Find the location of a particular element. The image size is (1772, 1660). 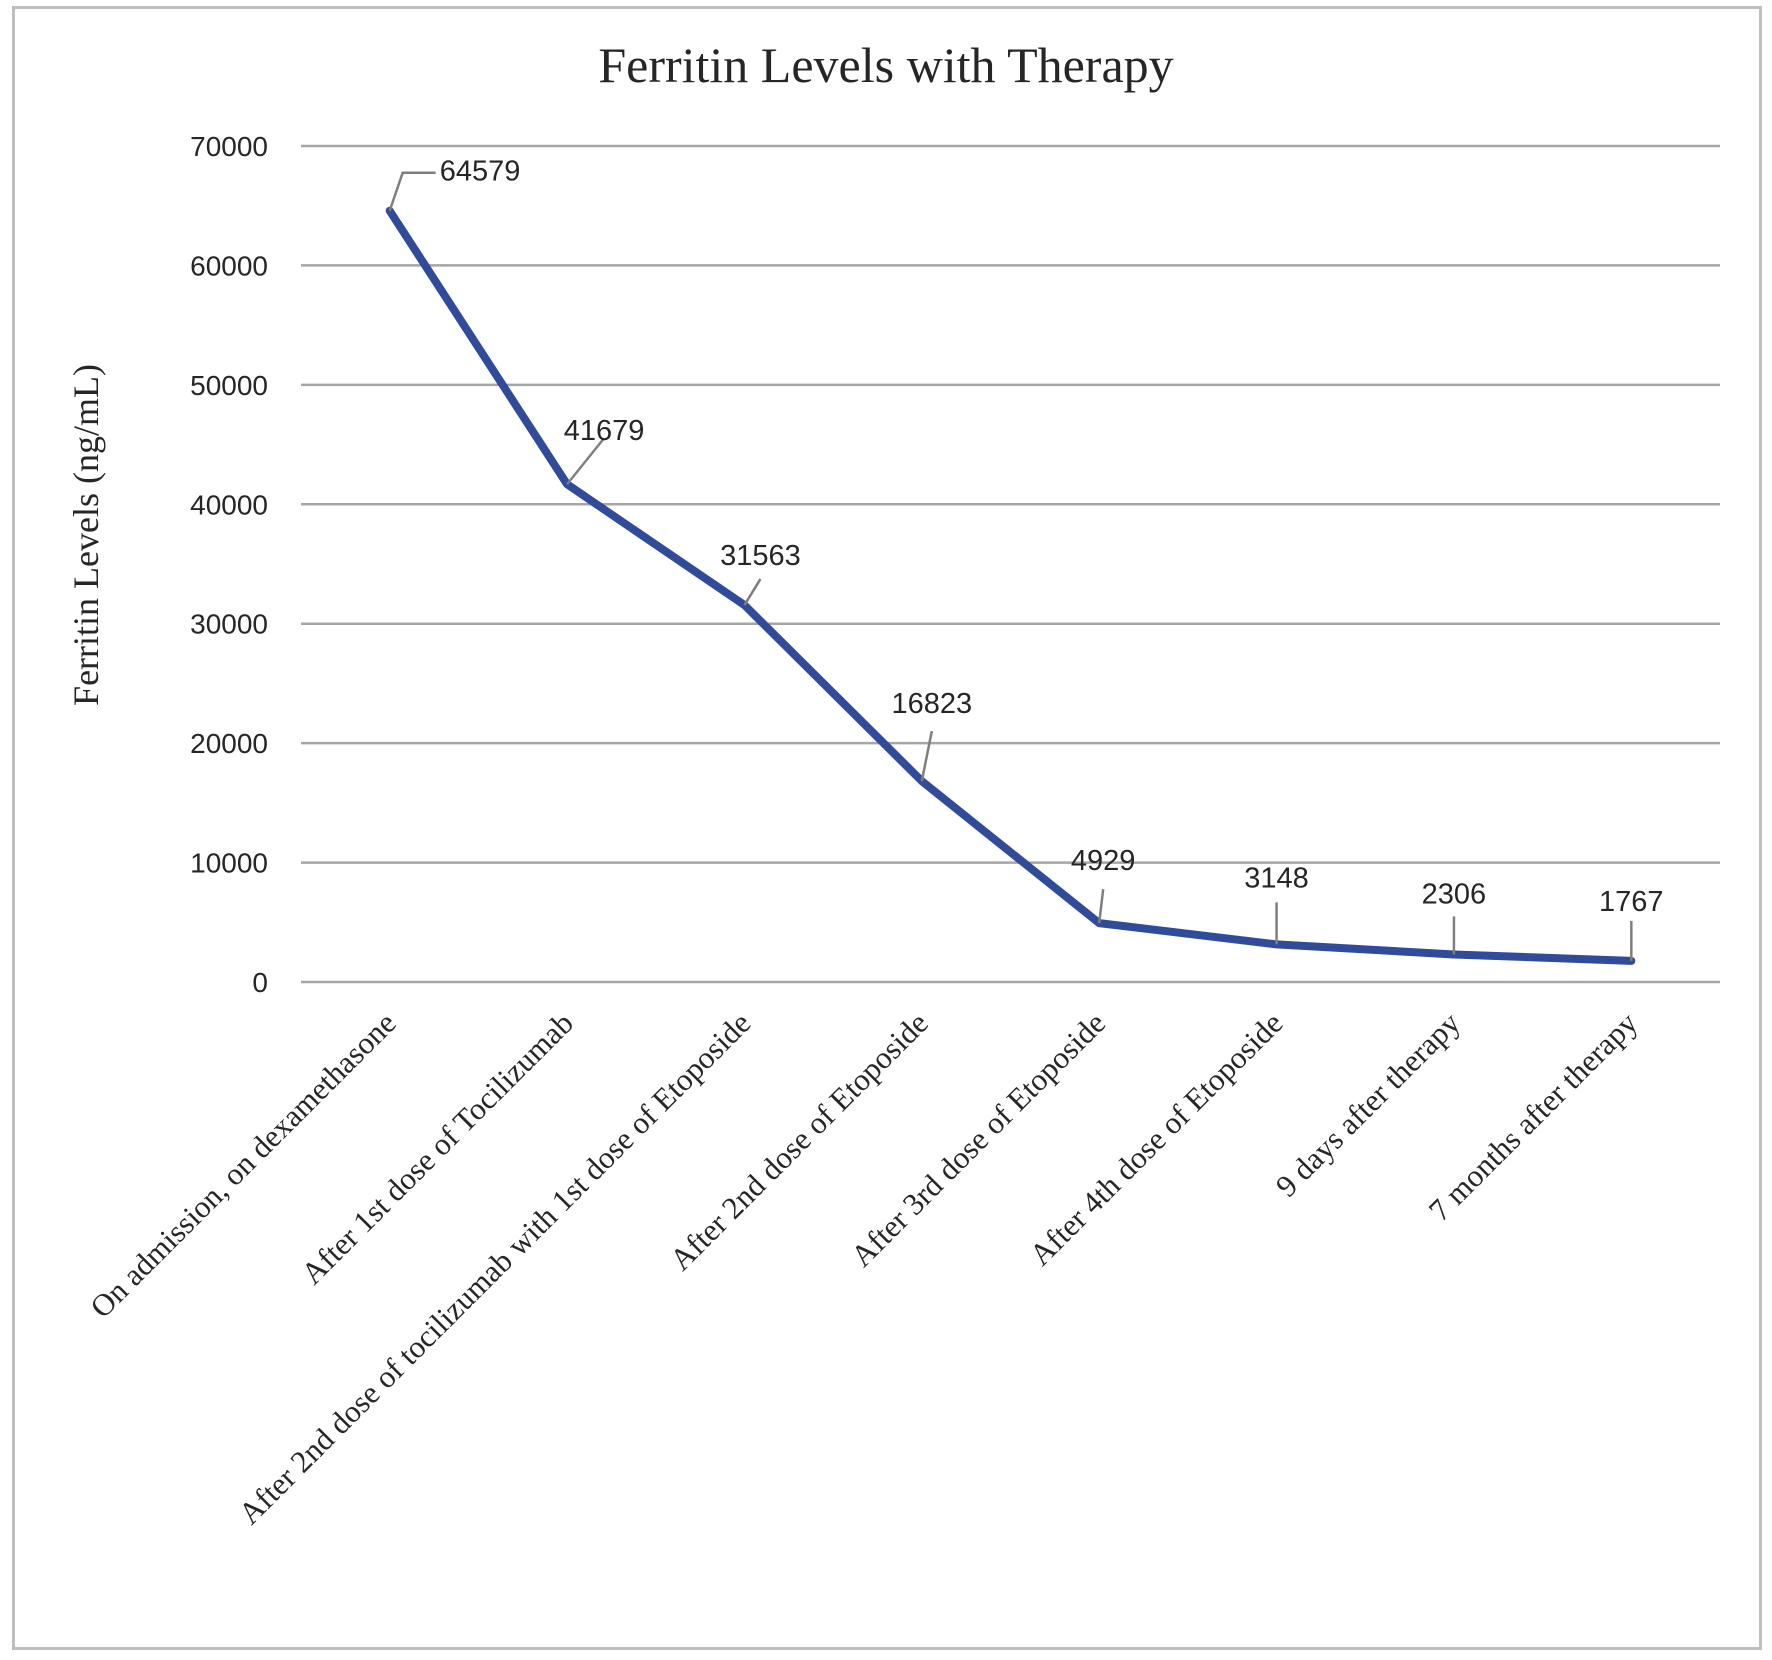

data-label: 3148 is located at coordinates (1276, 878).